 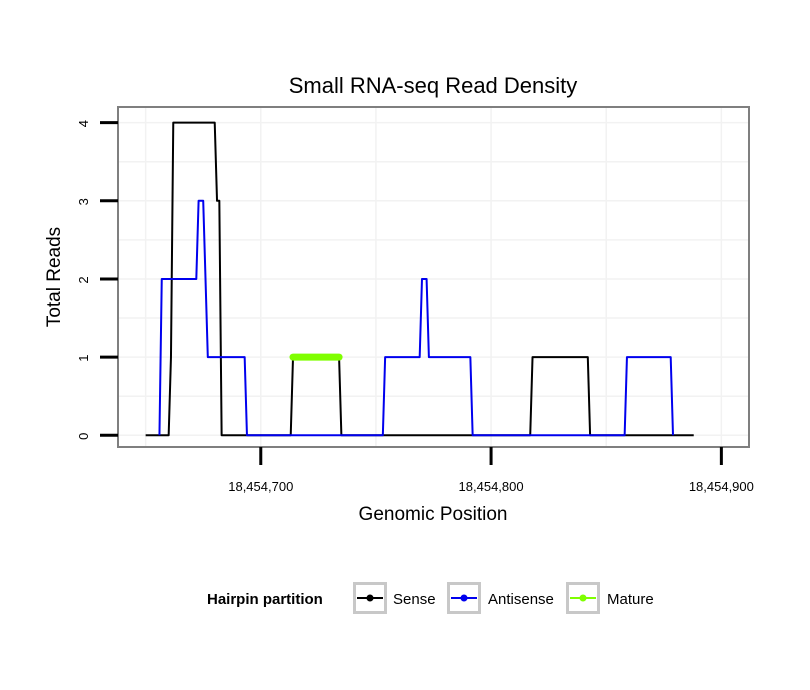 What do you see at coordinates (97, 280) in the screenshot?
I see `y-axis-ticks: 0 1 2 3 4` at bounding box center [97, 280].